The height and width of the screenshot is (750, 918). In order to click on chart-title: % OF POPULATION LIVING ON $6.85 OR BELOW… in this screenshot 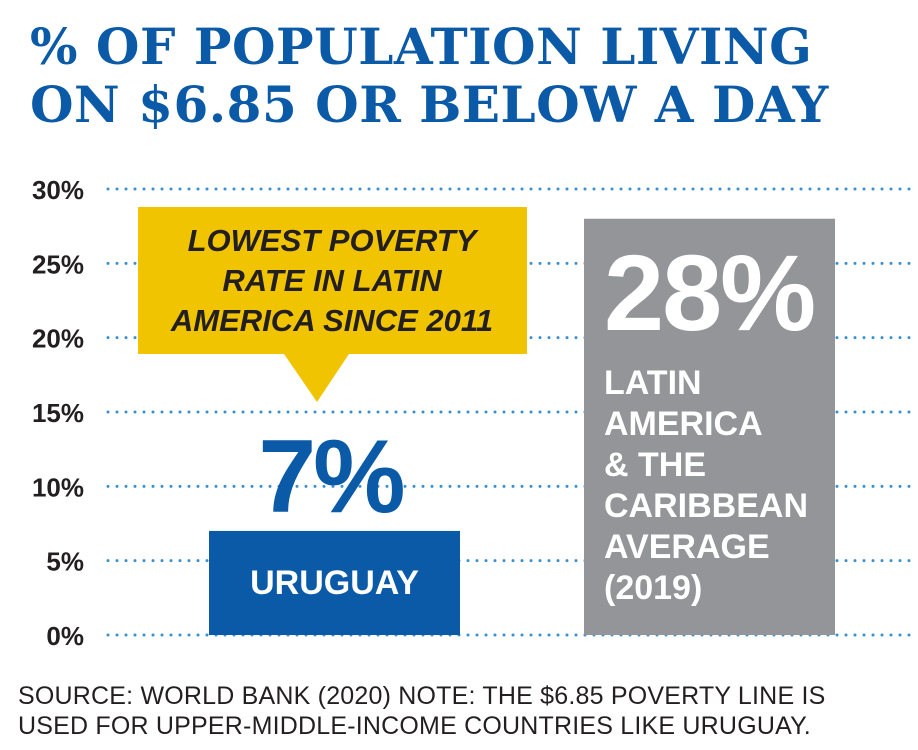, I will do `click(465, 76)`.